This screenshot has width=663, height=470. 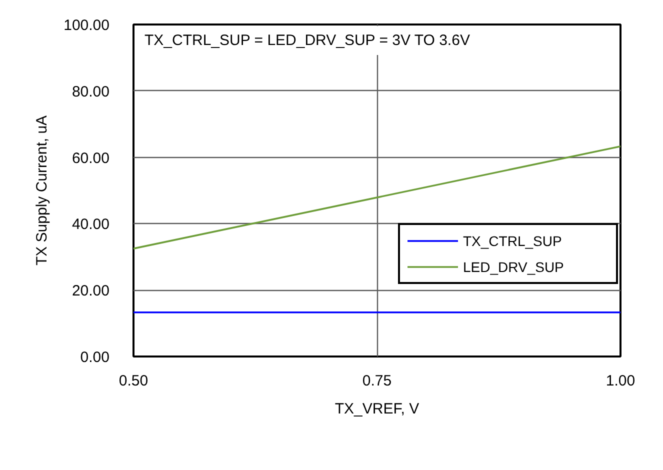 What do you see at coordinates (307, 40) in the screenshot?
I see `annotation: TX_CTRL_SUP = LED_DRV_SUP = 3V TO 3.6V` at bounding box center [307, 40].